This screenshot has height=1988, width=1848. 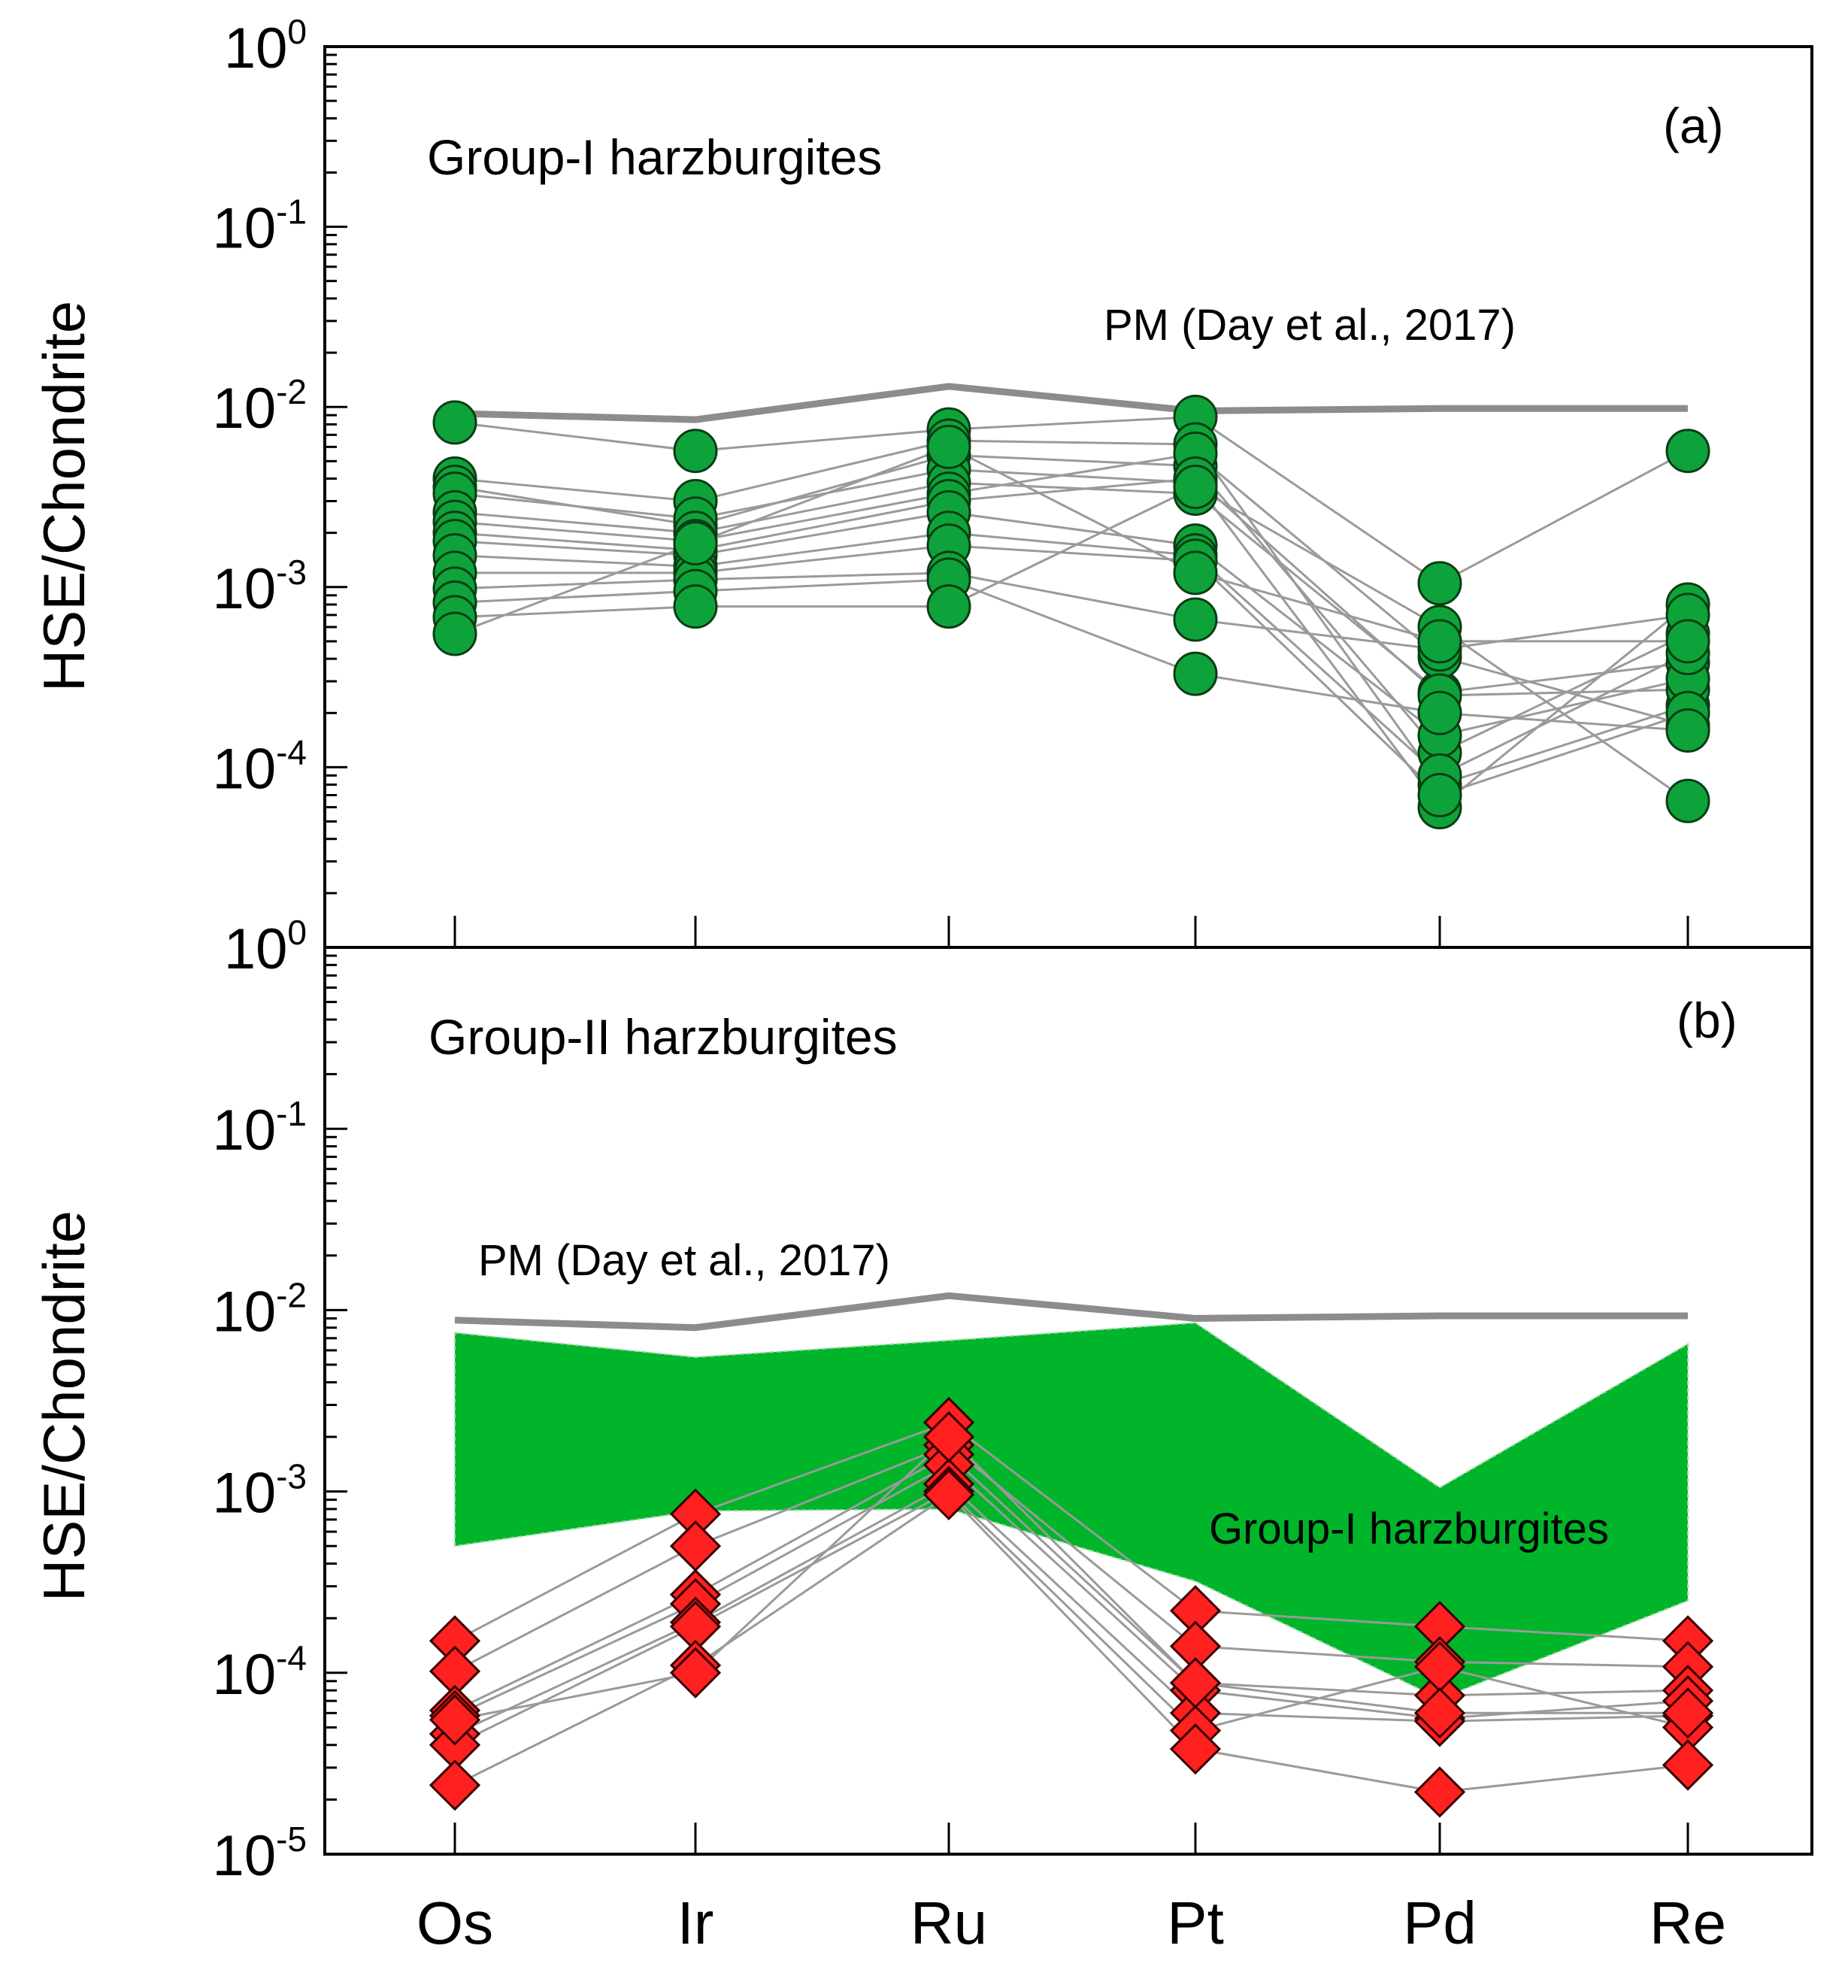 I want to click on y-tick-label: 10⁻⁵, so click(x=260, y=1854).